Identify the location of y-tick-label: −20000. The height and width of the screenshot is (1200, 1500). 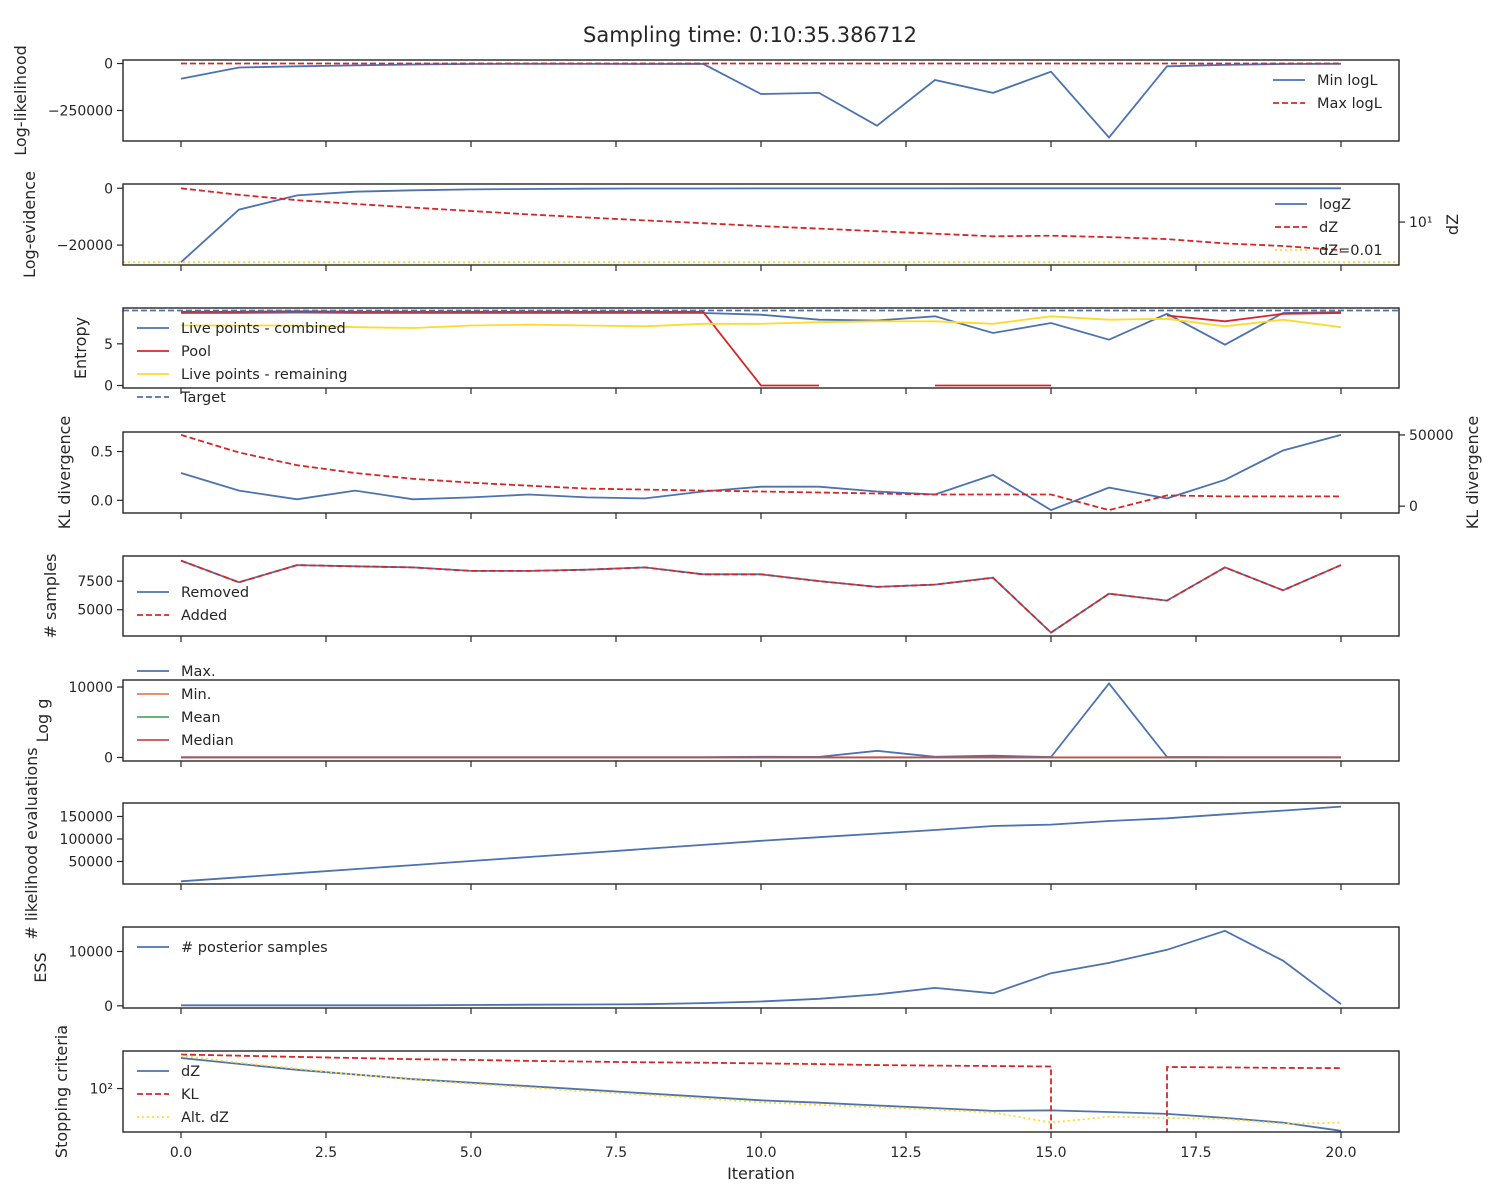
(85, 246).